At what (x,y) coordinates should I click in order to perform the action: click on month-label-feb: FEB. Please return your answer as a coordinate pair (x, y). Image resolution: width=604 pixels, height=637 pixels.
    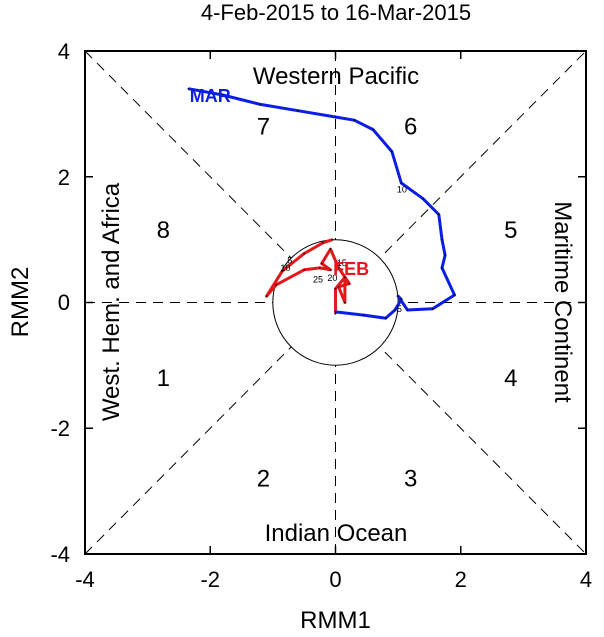
    Looking at the image, I should click on (351, 269).